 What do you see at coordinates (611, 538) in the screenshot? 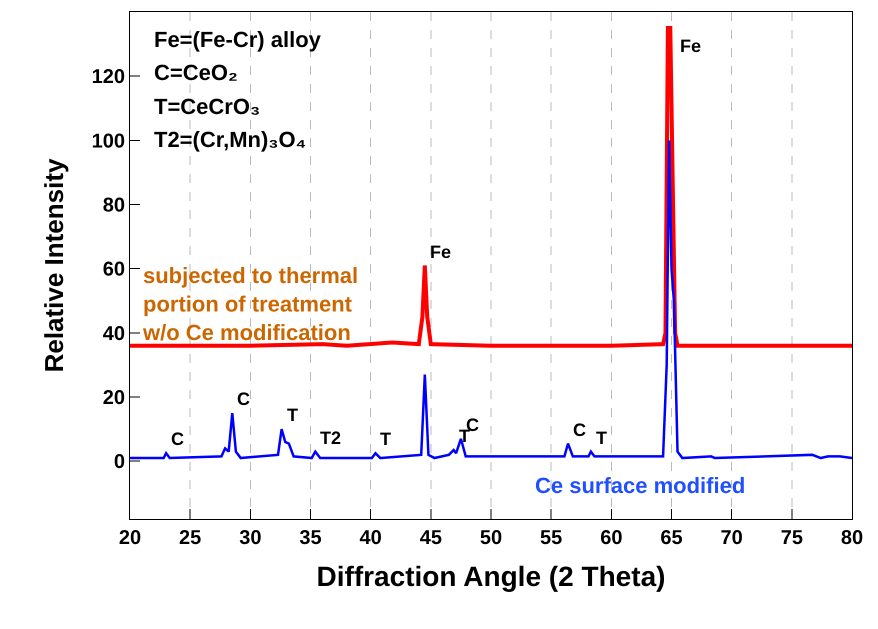
I see `x-tick-label: 60` at bounding box center [611, 538].